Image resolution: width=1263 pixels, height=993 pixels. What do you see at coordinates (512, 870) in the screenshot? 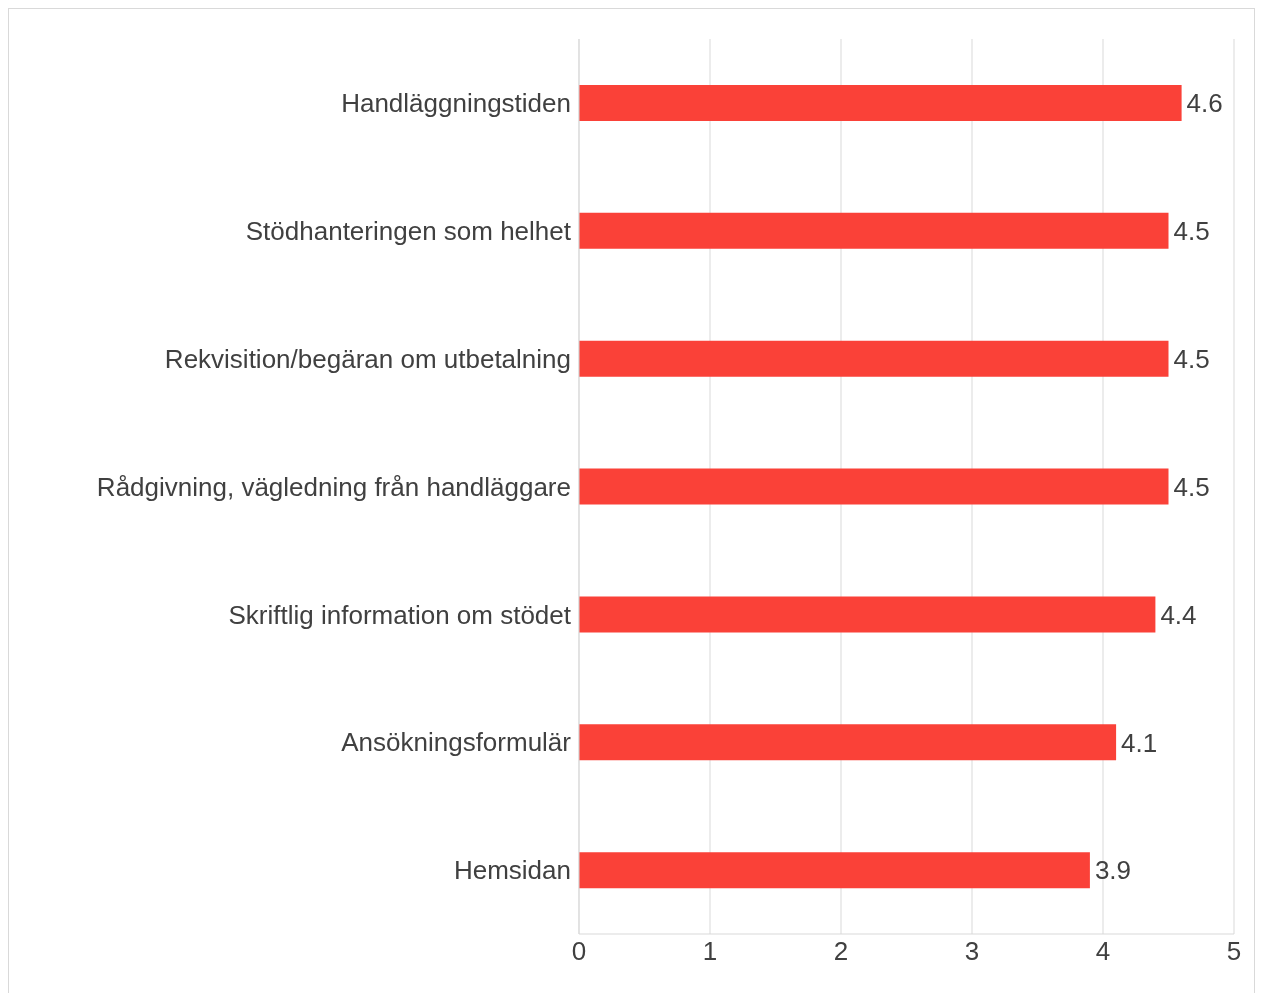
I see `y-tick-label: Hemsidan` at bounding box center [512, 870].